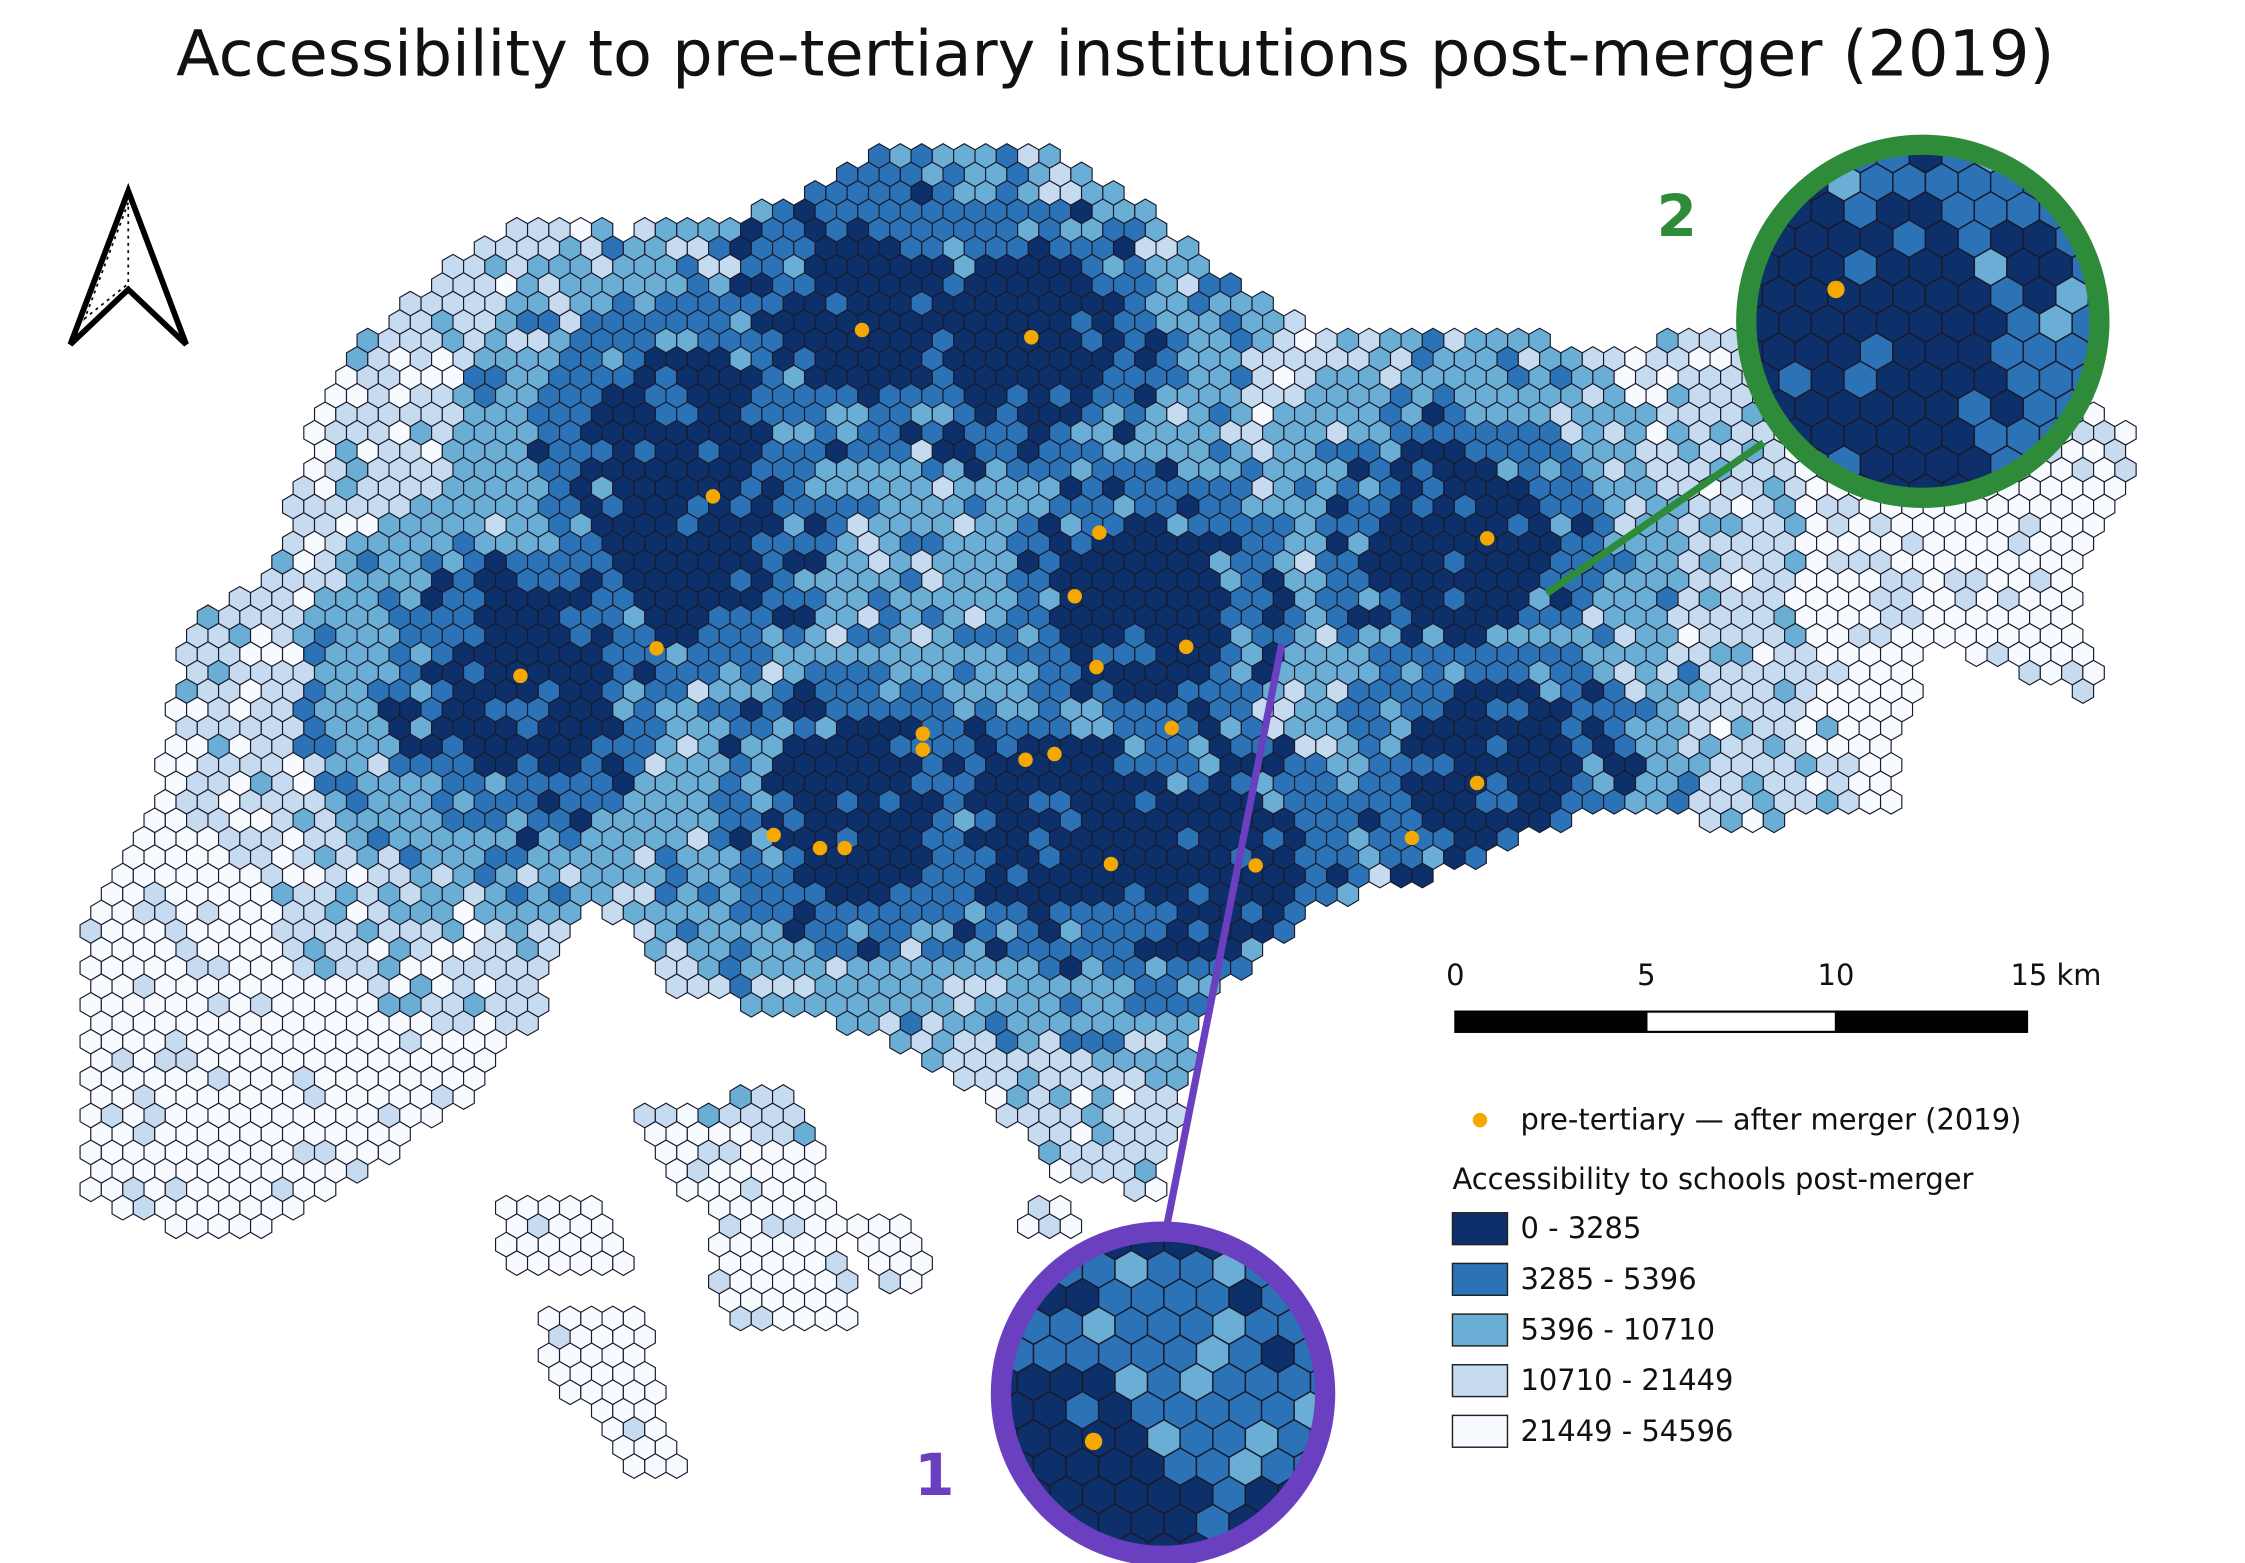 The width and height of the screenshot is (2245, 1563). I want to click on scale-label: 5, so click(1646, 975).